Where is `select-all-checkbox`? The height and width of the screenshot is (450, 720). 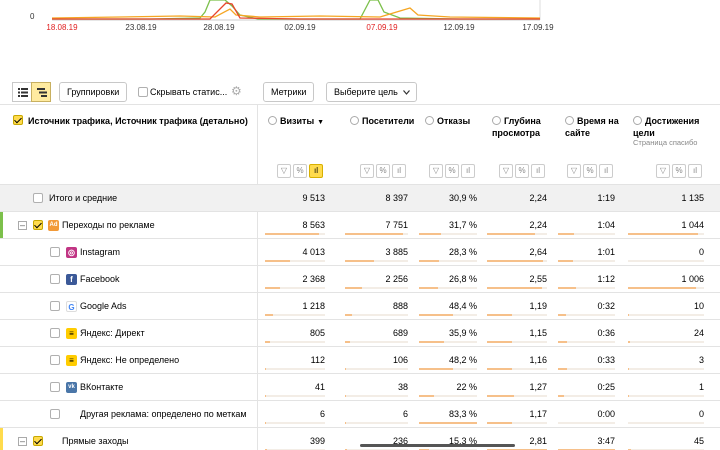 select-all-checkbox is located at coordinates (18, 120).